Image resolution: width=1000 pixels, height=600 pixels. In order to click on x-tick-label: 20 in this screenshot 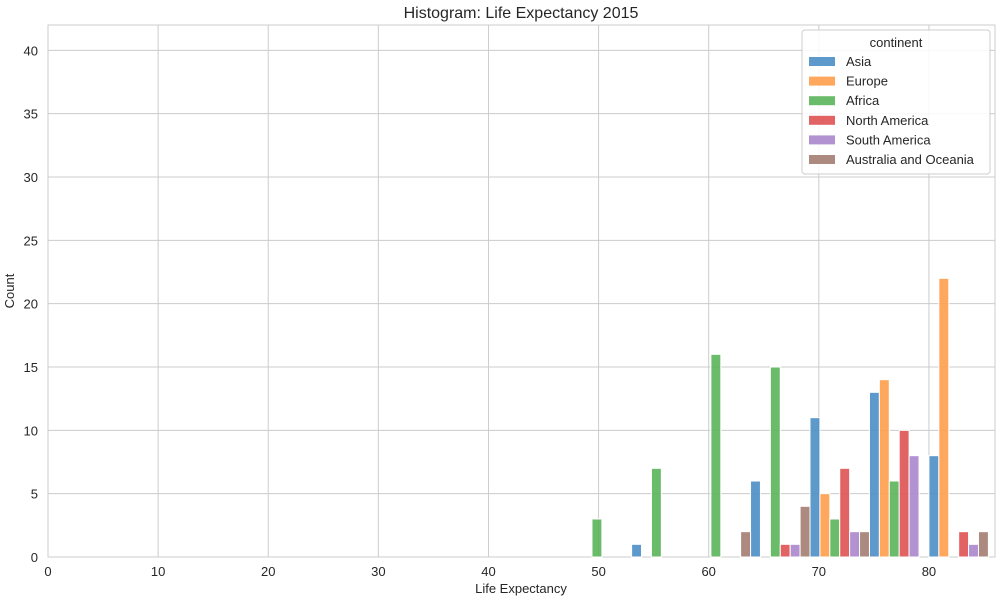, I will do `click(268, 571)`.